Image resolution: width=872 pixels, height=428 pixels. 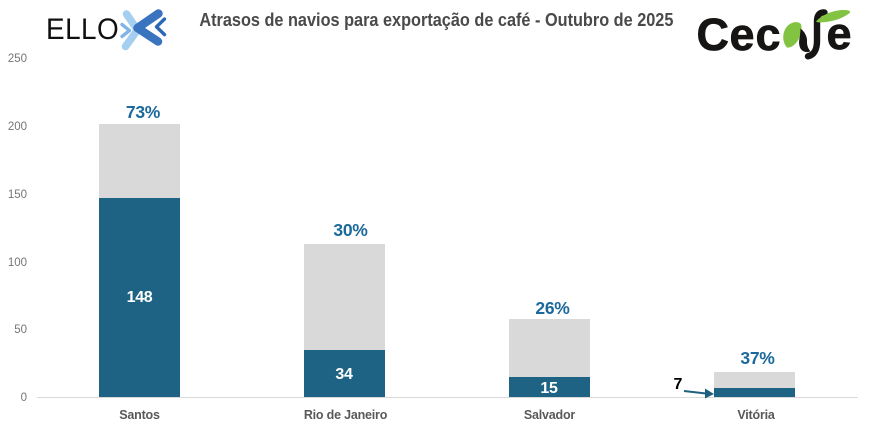 I want to click on svg-text: C, so click(x=713, y=34).